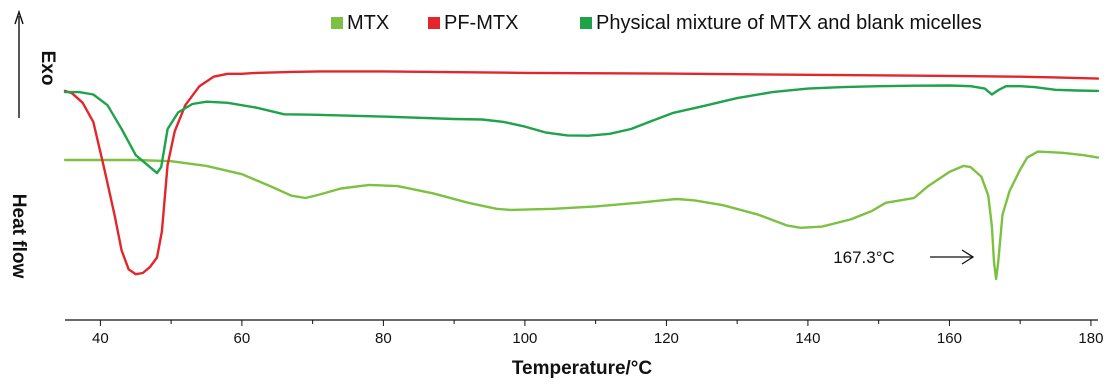 The image size is (1111, 388). What do you see at coordinates (949, 338) in the screenshot?
I see `x-tick-label: 160` at bounding box center [949, 338].